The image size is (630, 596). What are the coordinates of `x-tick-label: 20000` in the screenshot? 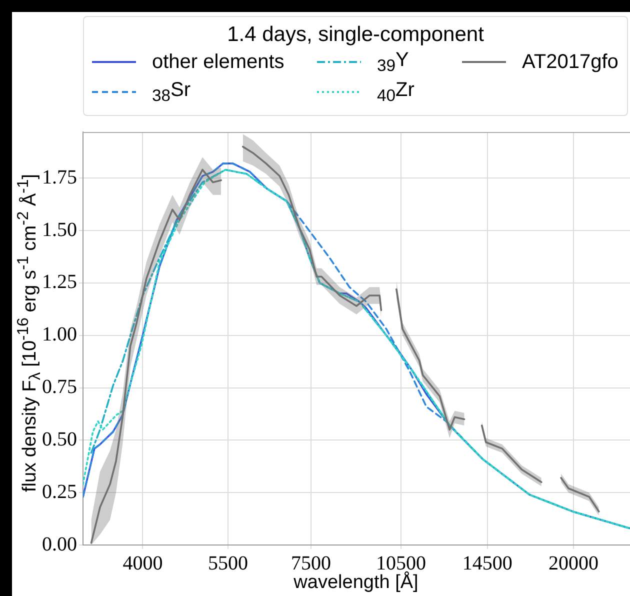 It's located at (573, 563).